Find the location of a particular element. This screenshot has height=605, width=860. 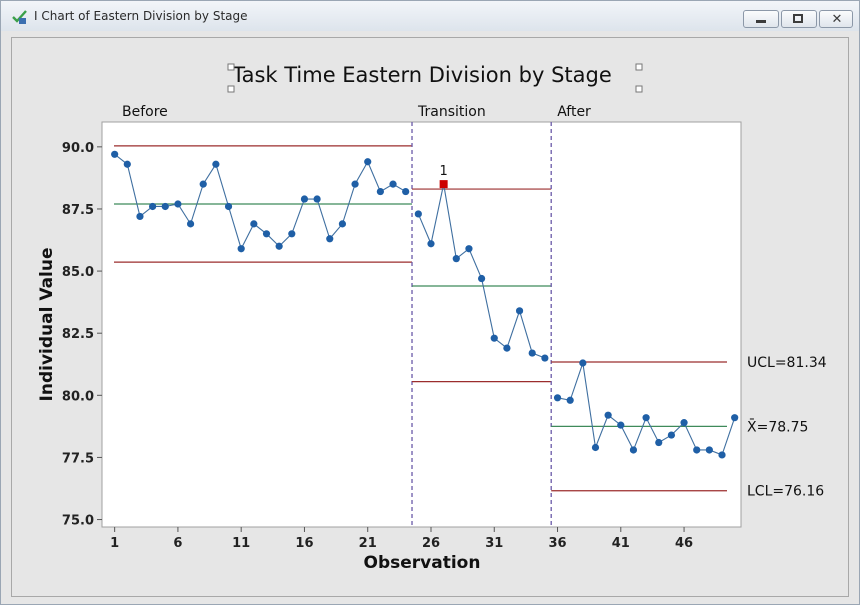

x-tick-label: 6 is located at coordinates (177, 543).